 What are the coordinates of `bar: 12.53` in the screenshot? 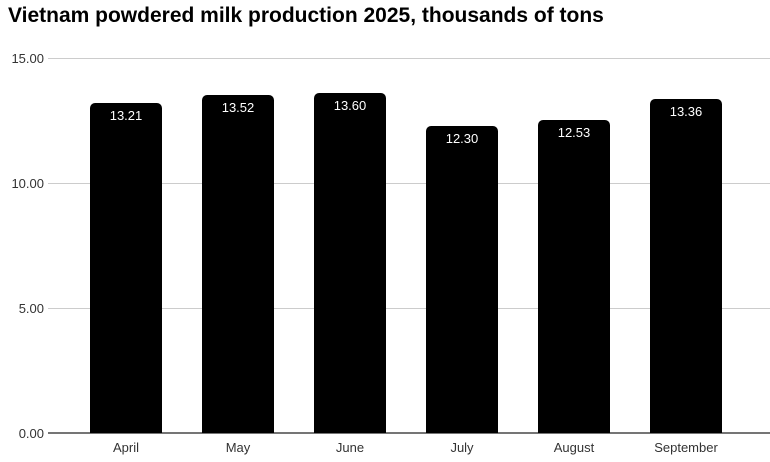 It's located at (574, 276).